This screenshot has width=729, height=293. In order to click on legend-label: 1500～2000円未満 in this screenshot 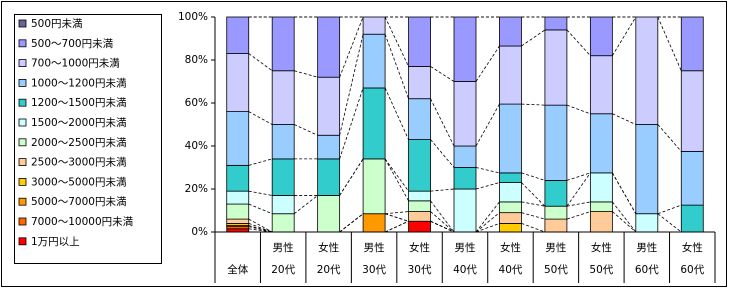, I will do `click(79, 123)`.